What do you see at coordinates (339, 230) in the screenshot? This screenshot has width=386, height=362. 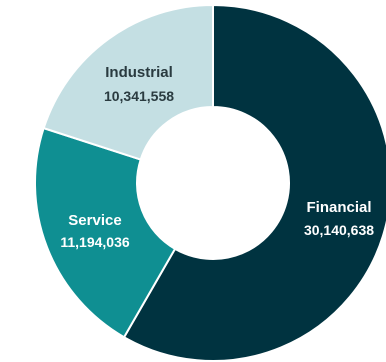 I see `financial-value-label: 30,140,638` at bounding box center [339, 230].